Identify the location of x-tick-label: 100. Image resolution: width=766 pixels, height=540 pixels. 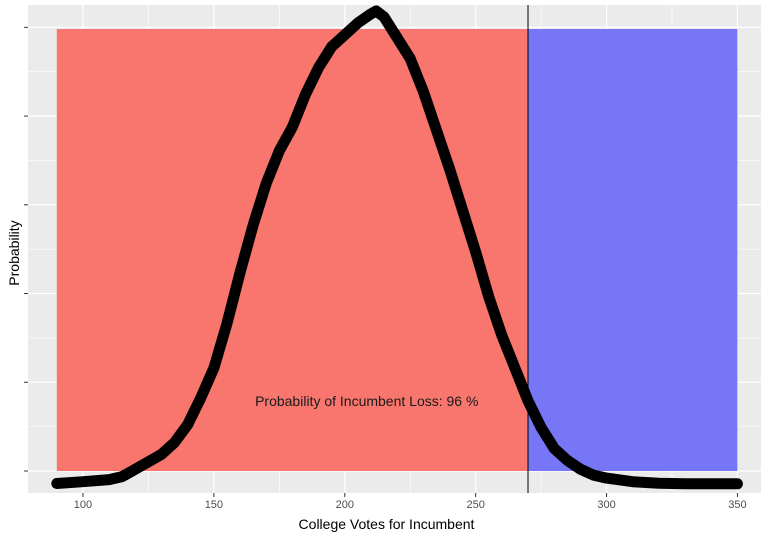
(83, 505).